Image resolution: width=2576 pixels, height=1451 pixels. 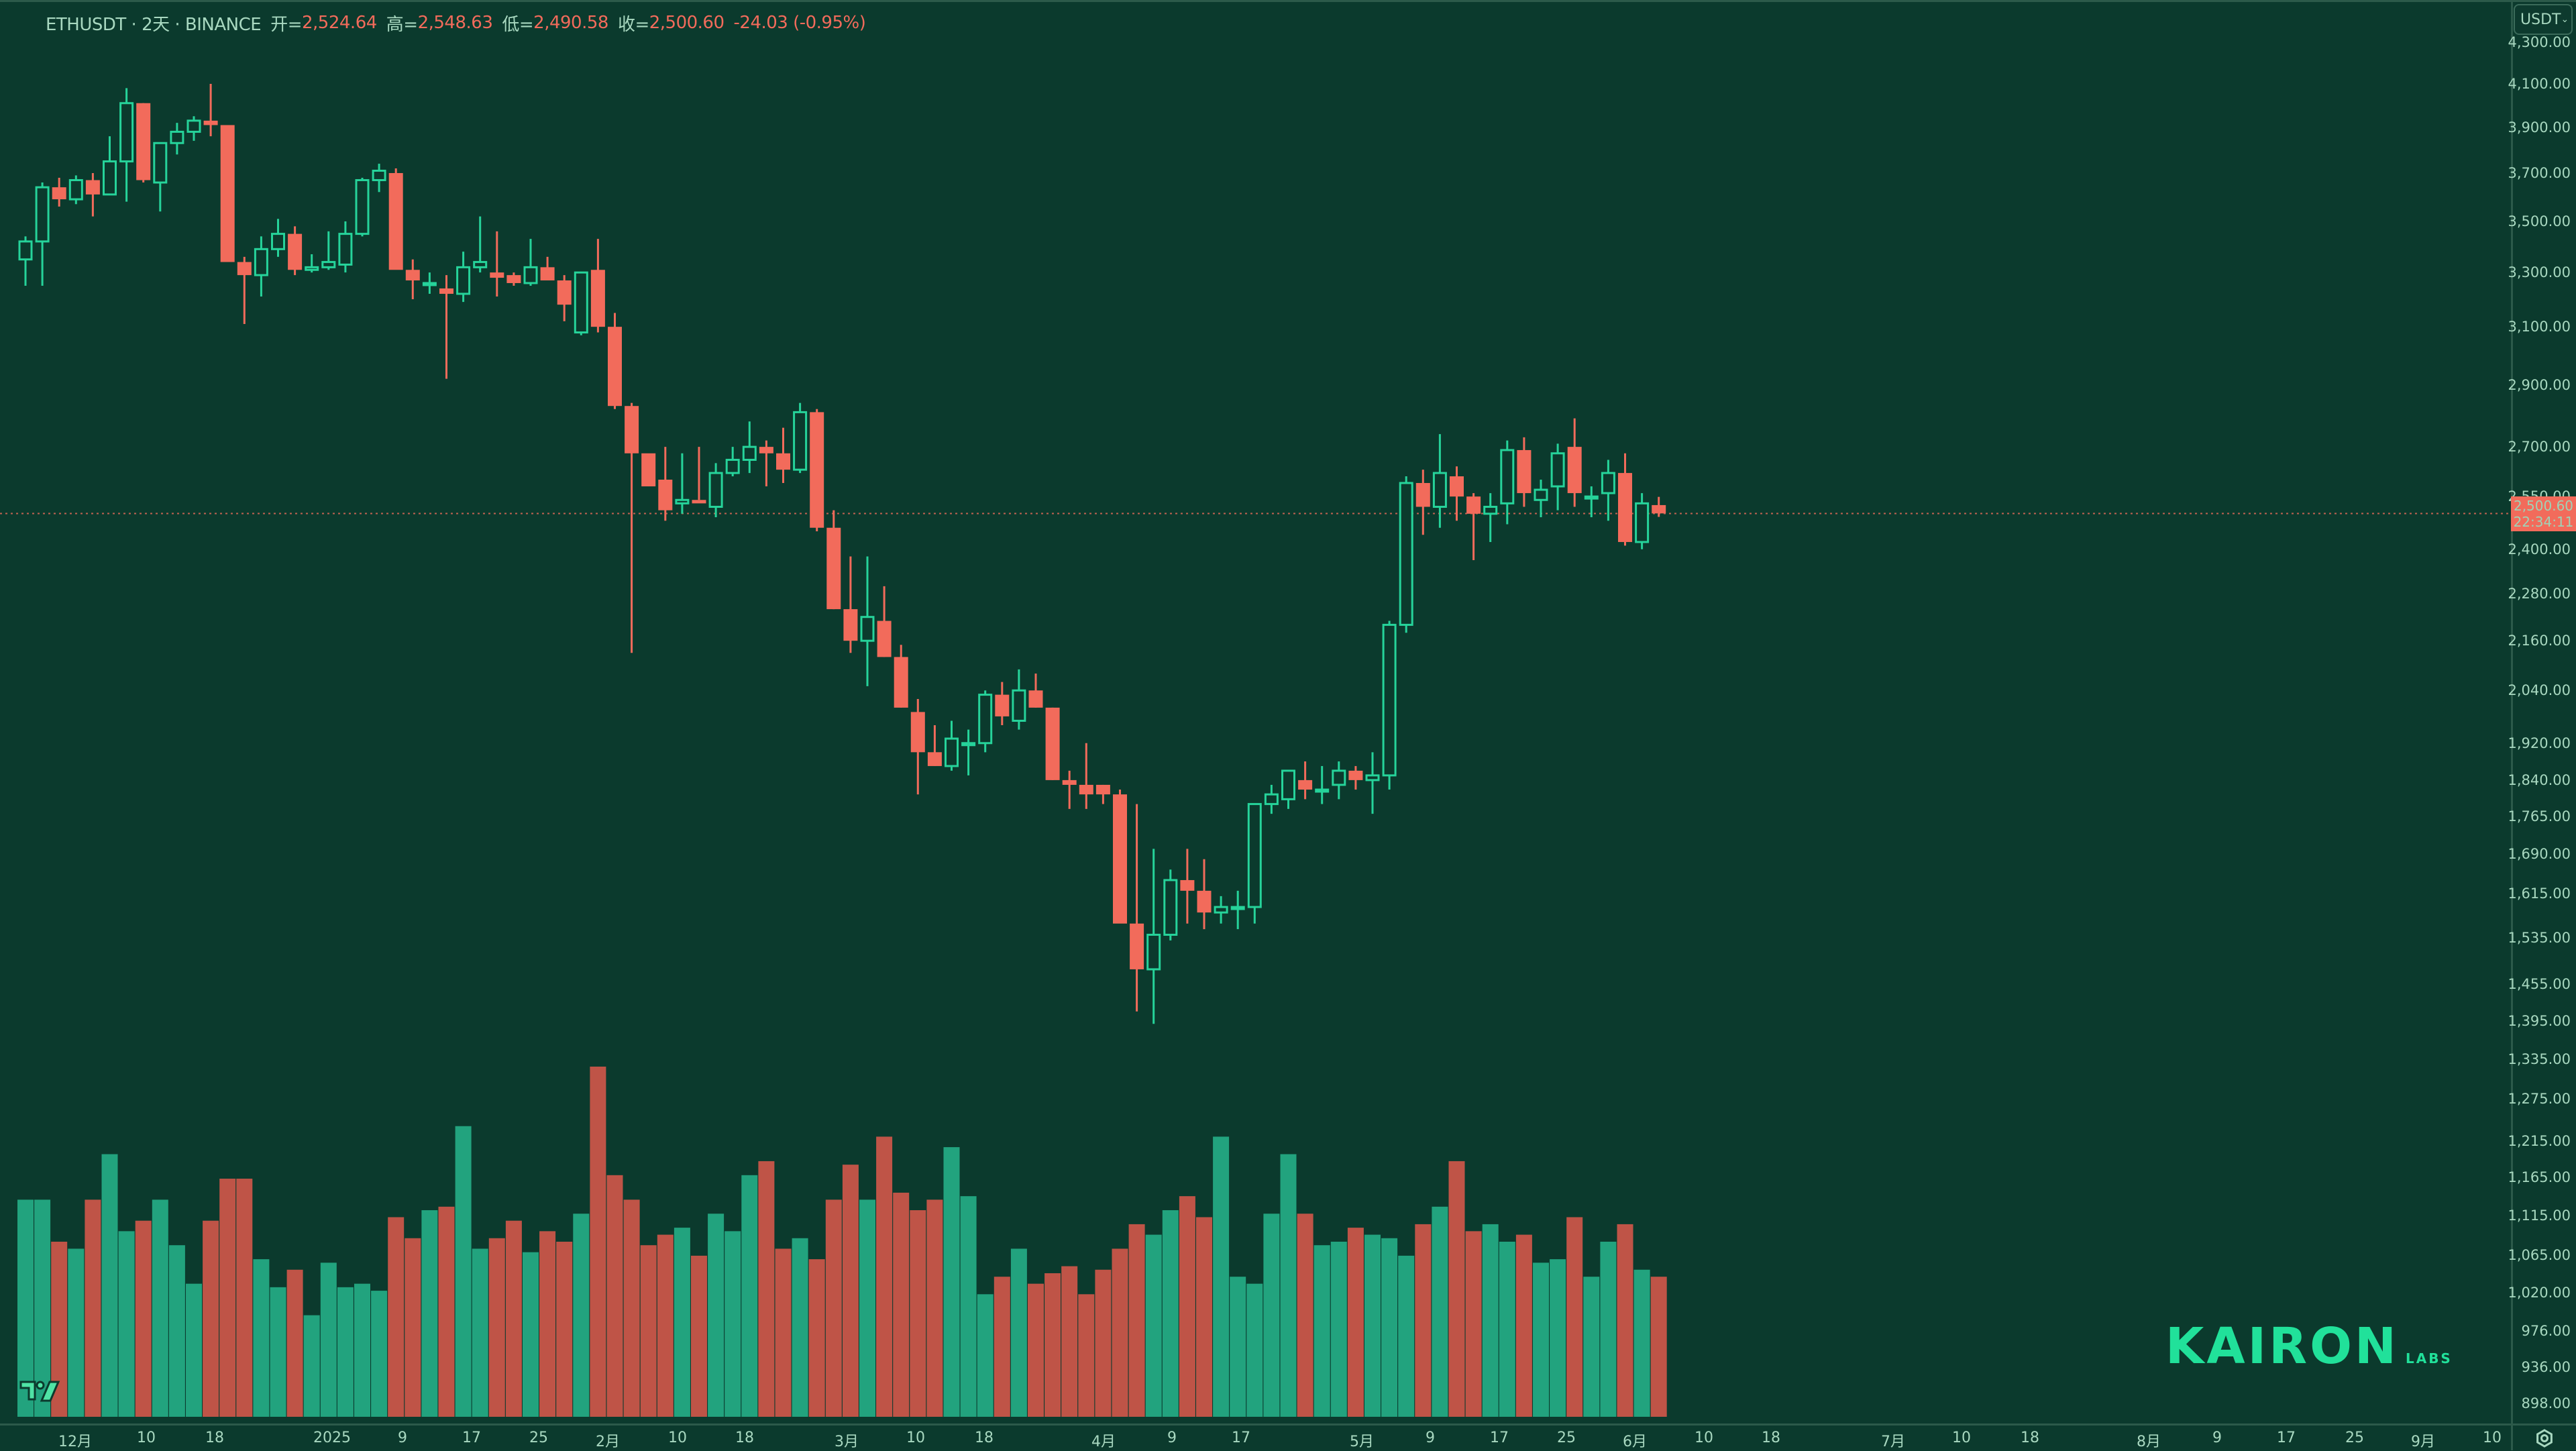 What do you see at coordinates (154, 24) in the screenshot?
I see `symbol-info: ETHUSDT · 2天 · BINANCE` at bounding box center [154, 24].